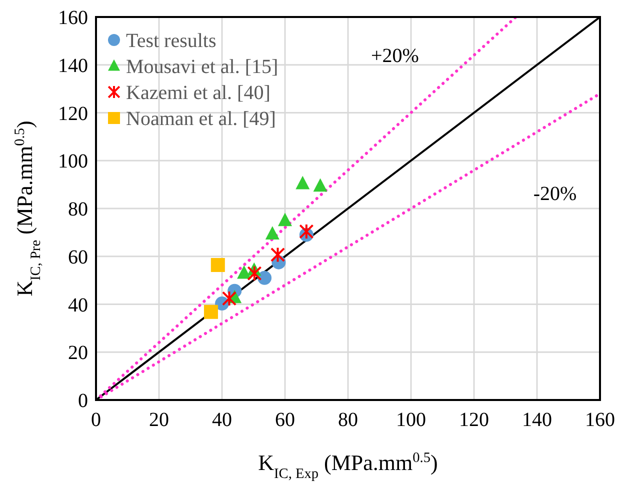 Image resolution: width=627 pixels, height=495 pixels. I want to click on annotation: -20%, so click(555, 194).